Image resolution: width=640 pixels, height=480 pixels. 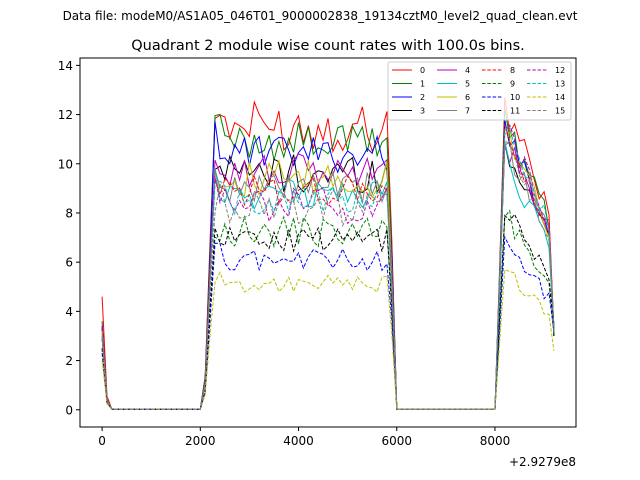 I want to click on y-tick-label: 0, so click(x=69, y=410).